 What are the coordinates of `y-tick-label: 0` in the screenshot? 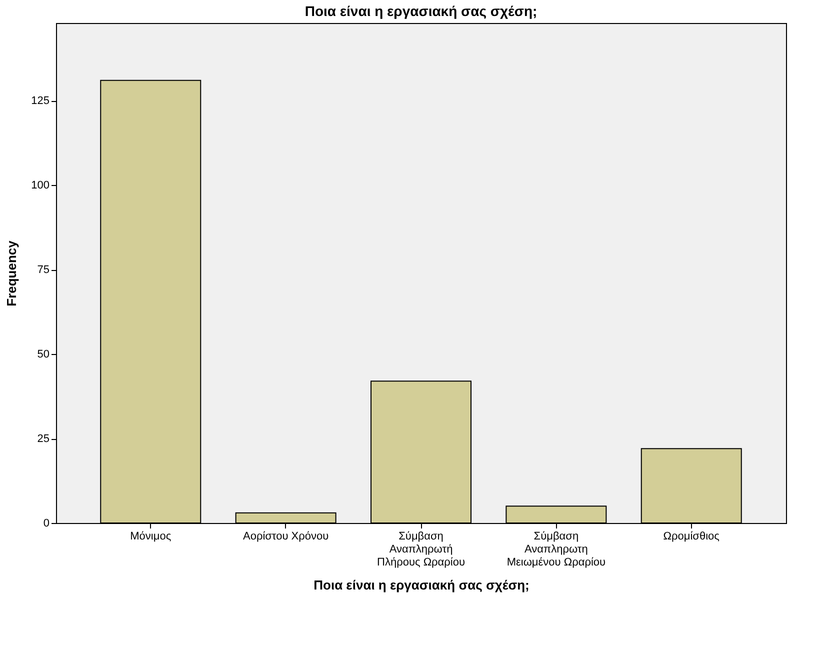 It's located at (46, 524).